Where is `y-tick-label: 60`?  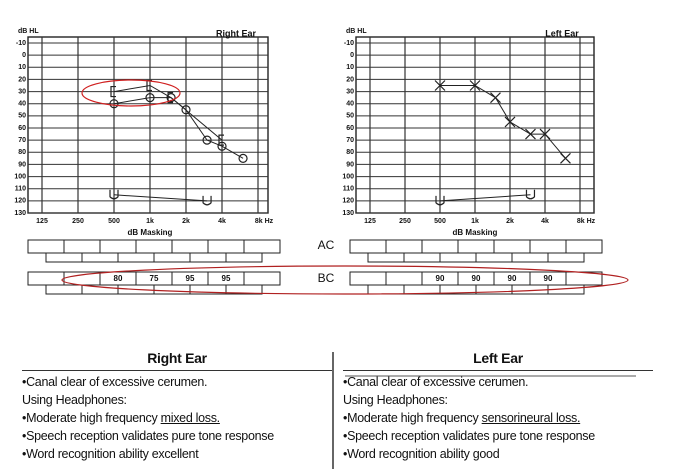
y-tick-label: 60 is located at coordinates (22, 128).